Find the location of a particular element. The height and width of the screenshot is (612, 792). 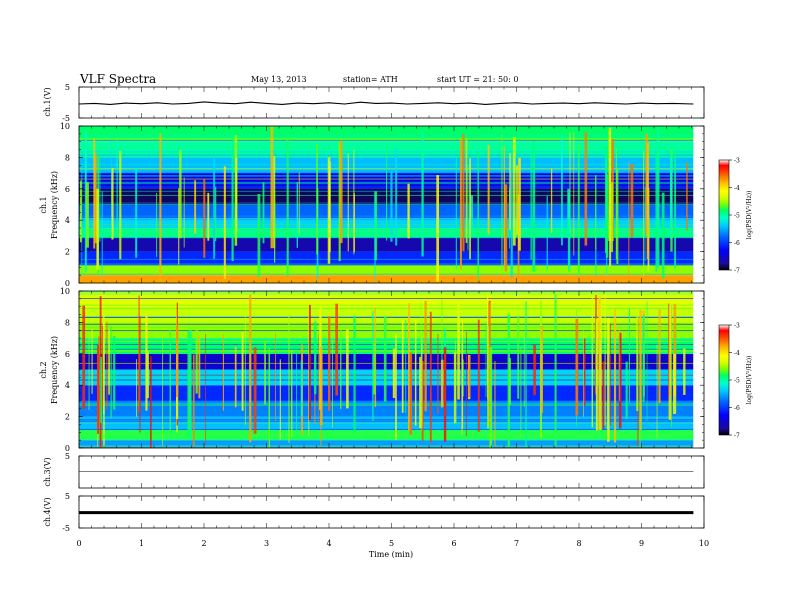

x-axis-title: Time (min) is located at coordinates (391, 554).